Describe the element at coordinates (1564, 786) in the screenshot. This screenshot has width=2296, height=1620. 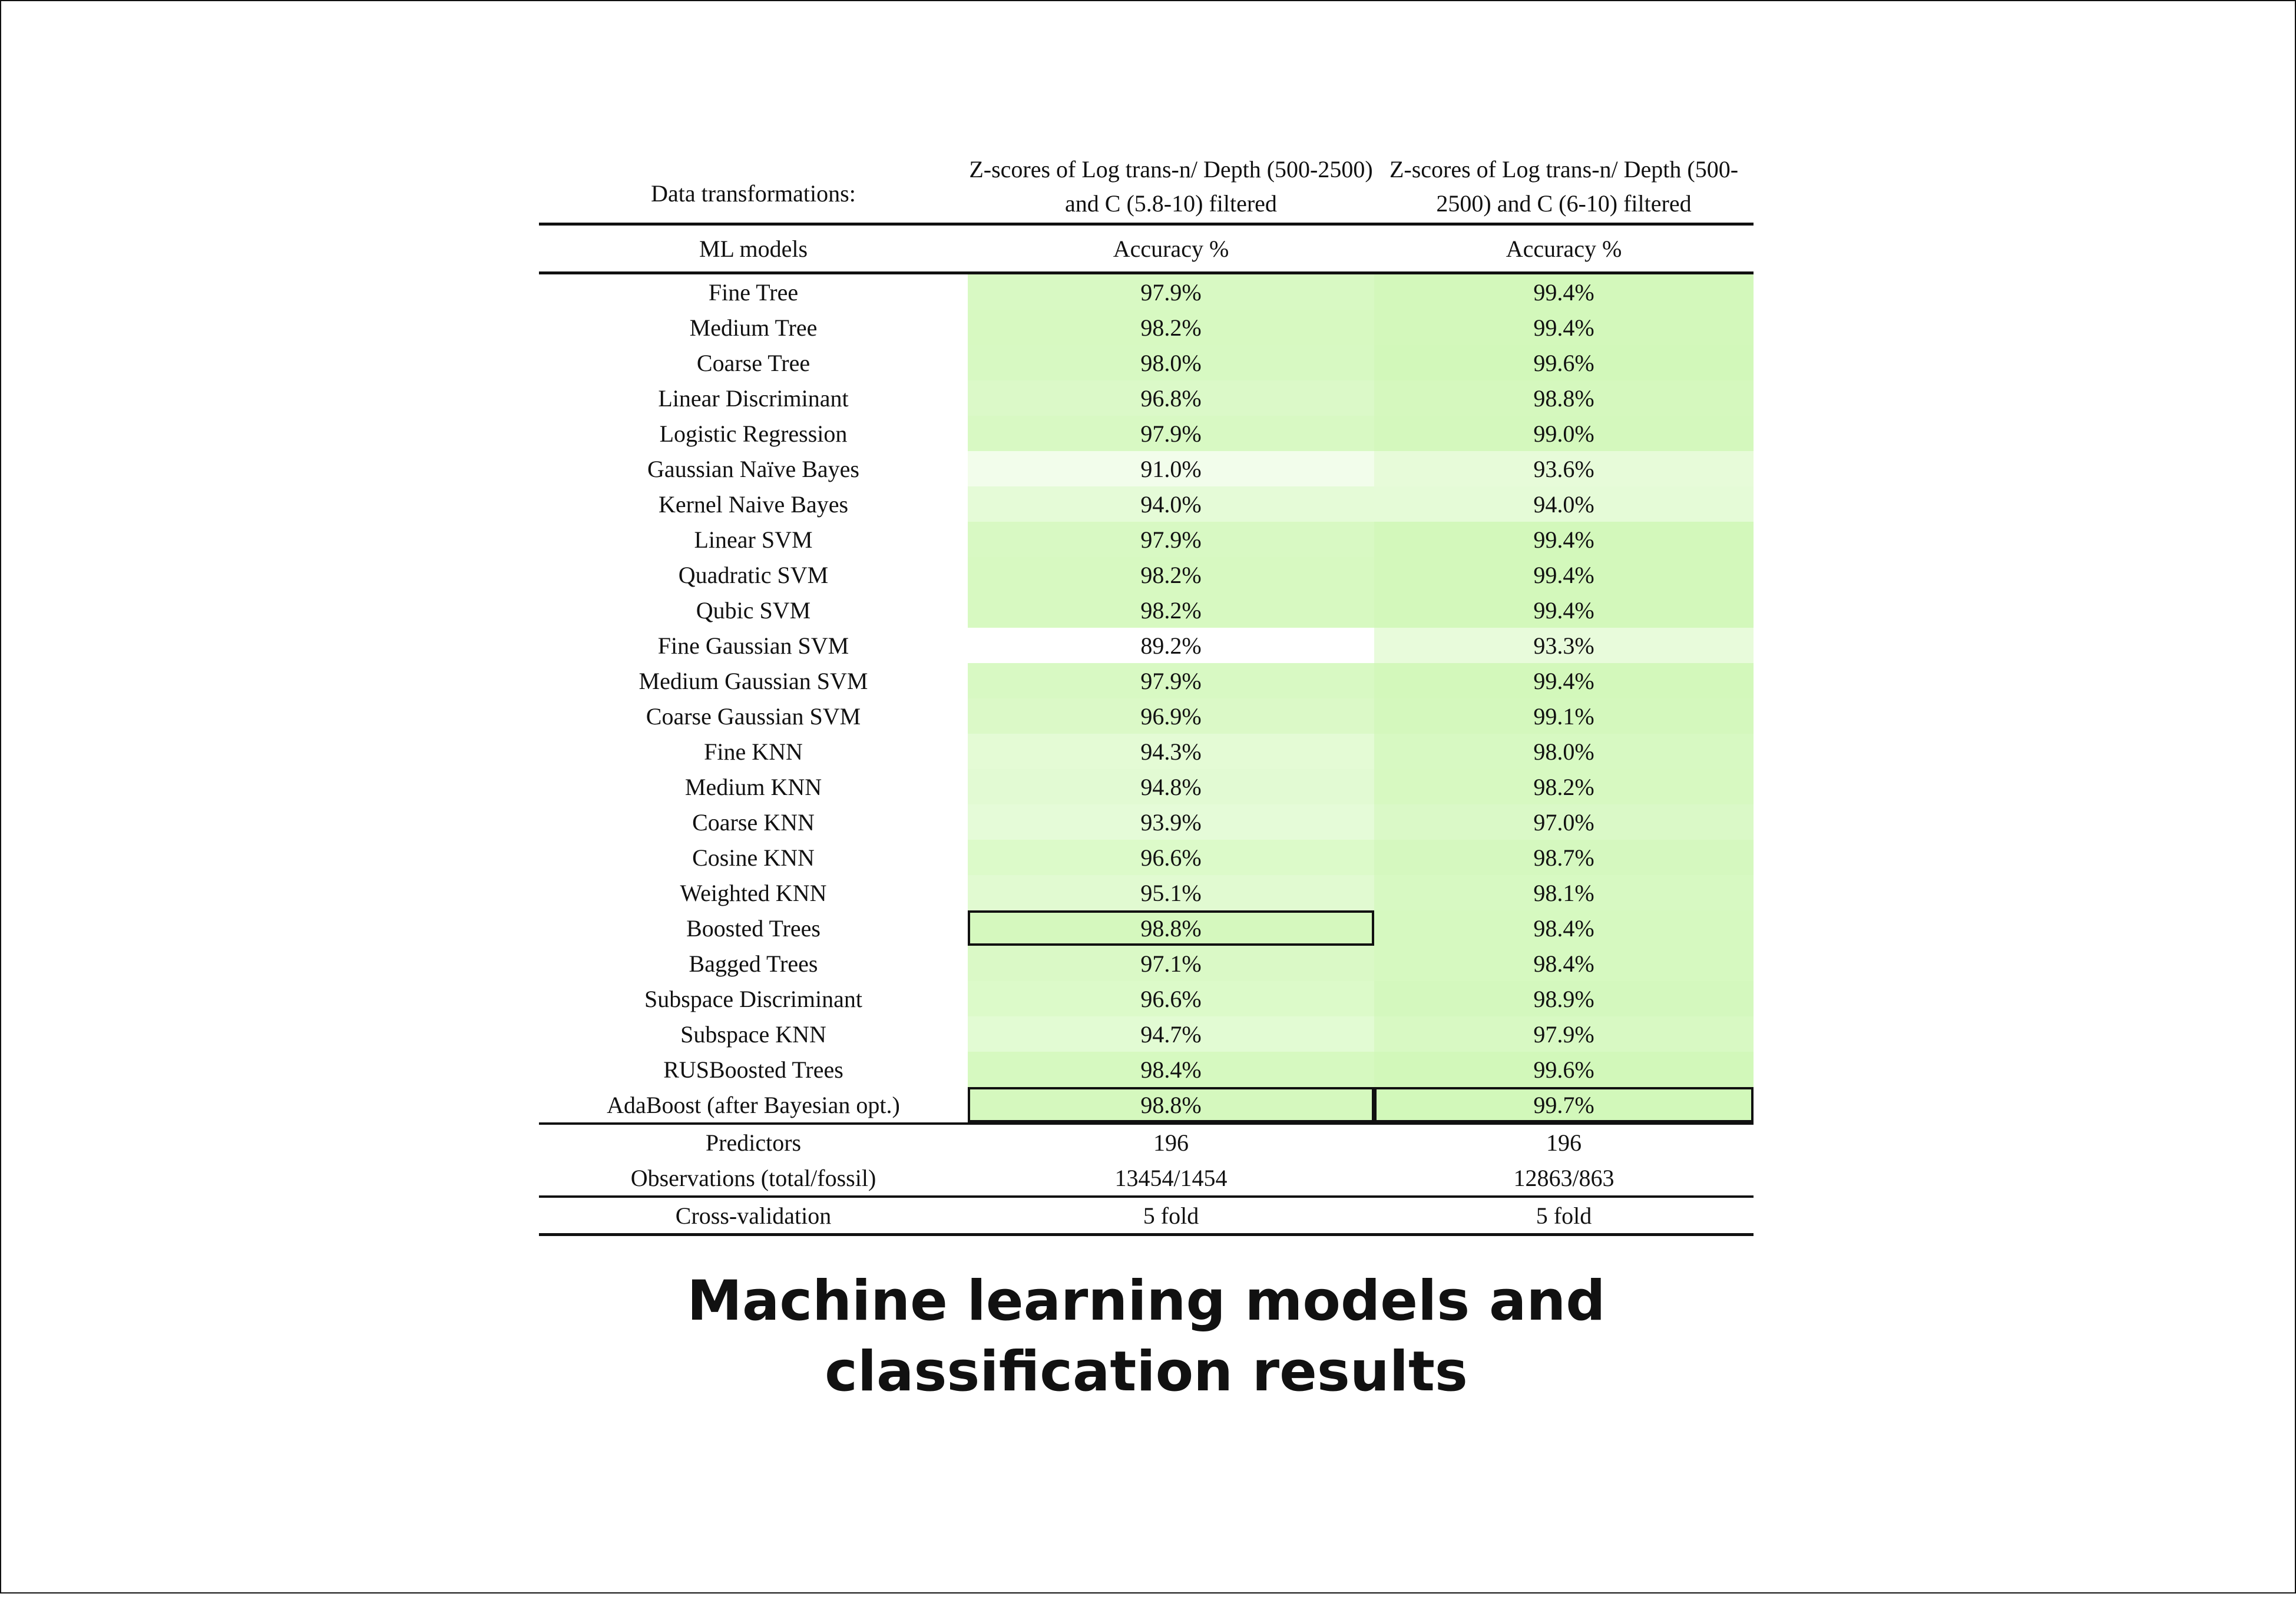
I see `accuracy-cell-2: 98.2%` at that location.